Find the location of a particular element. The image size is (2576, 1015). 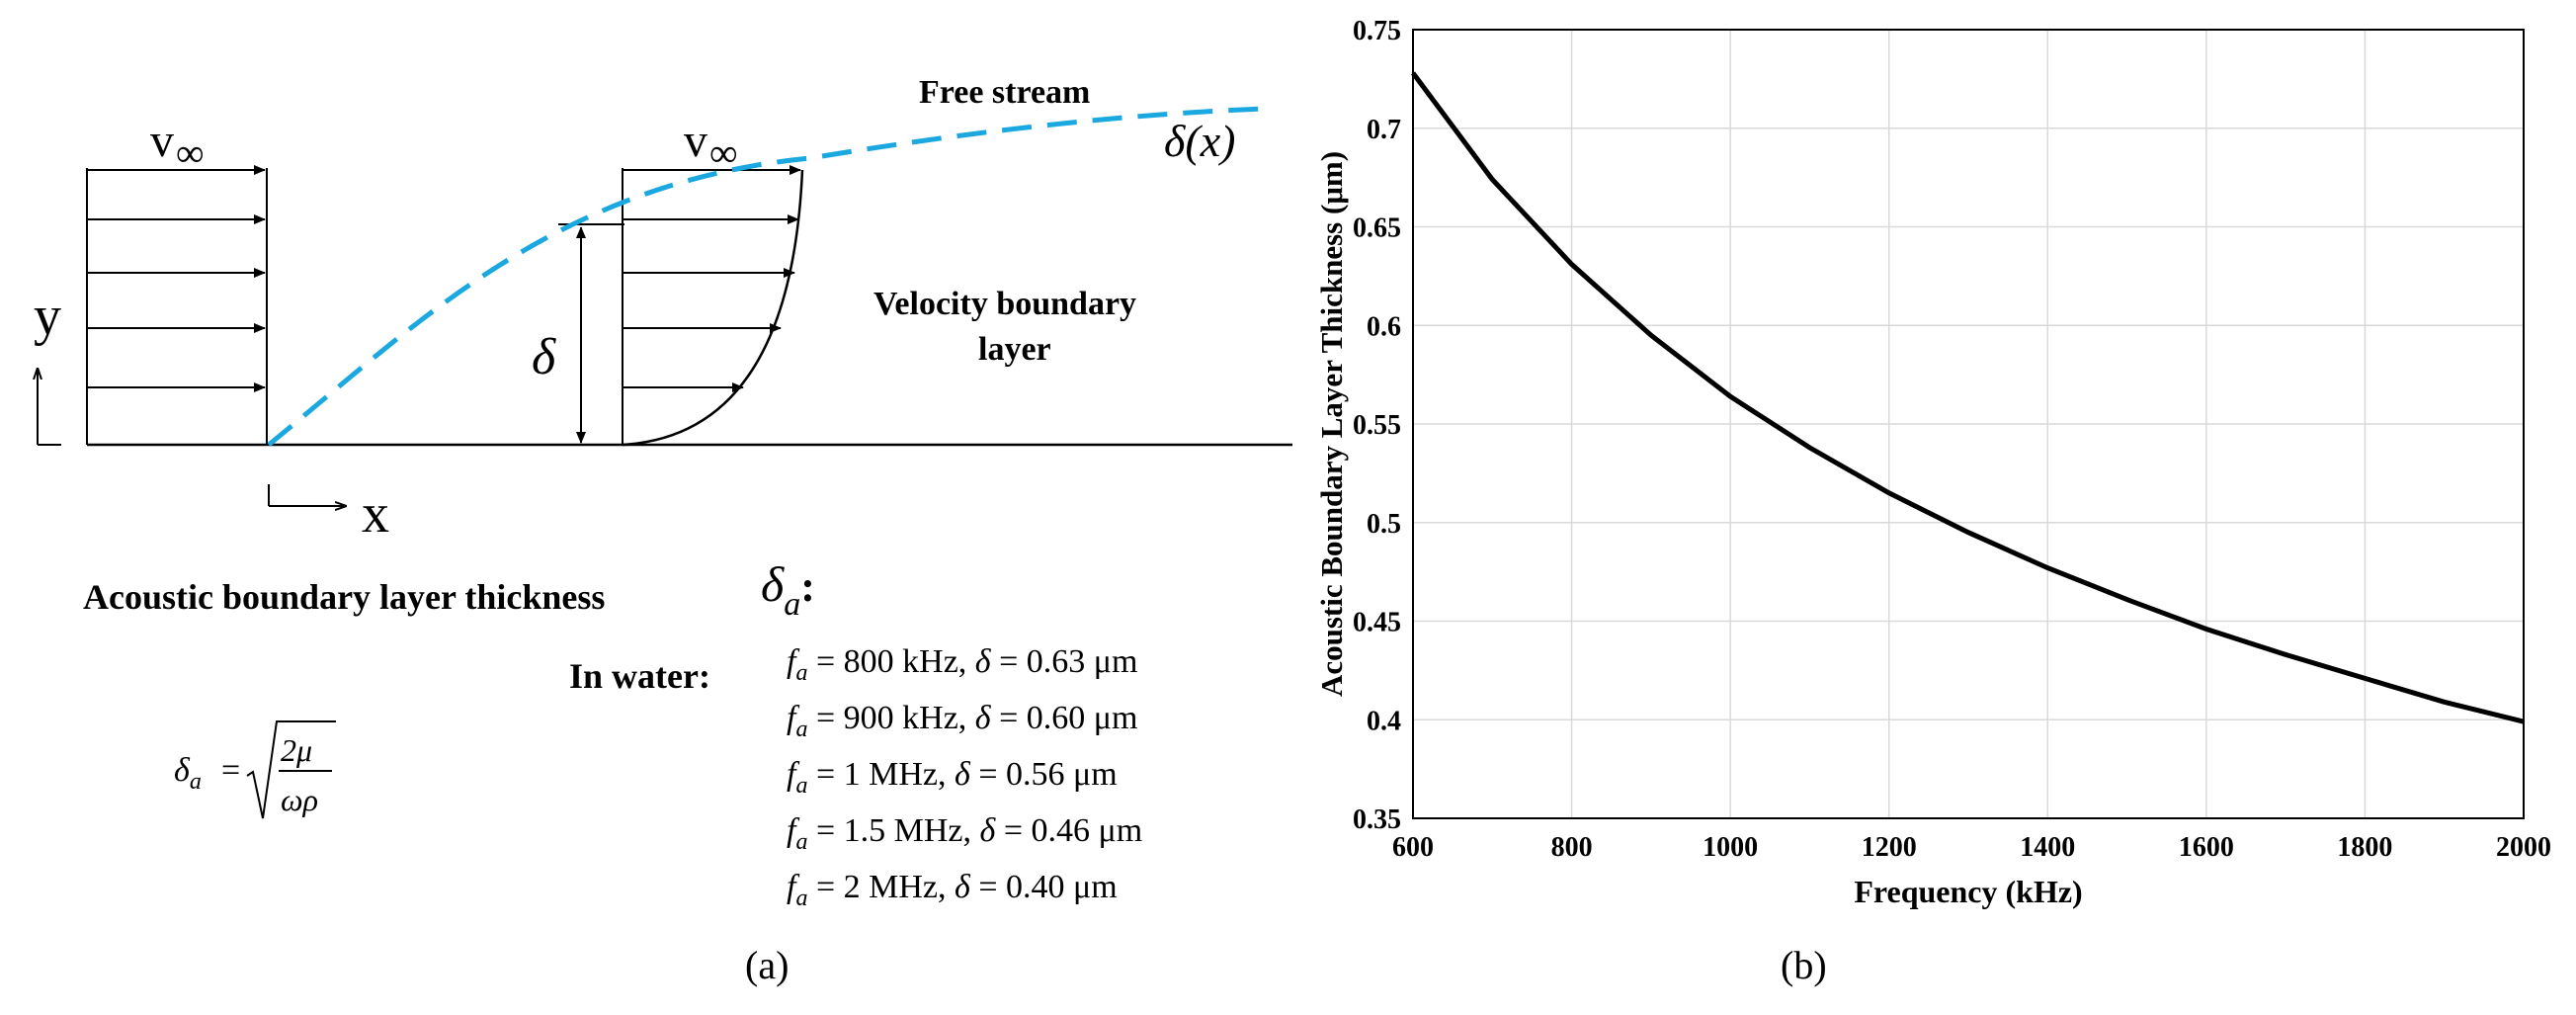

y-tick-label: 0.6 is located at coordinates (1384, 326).